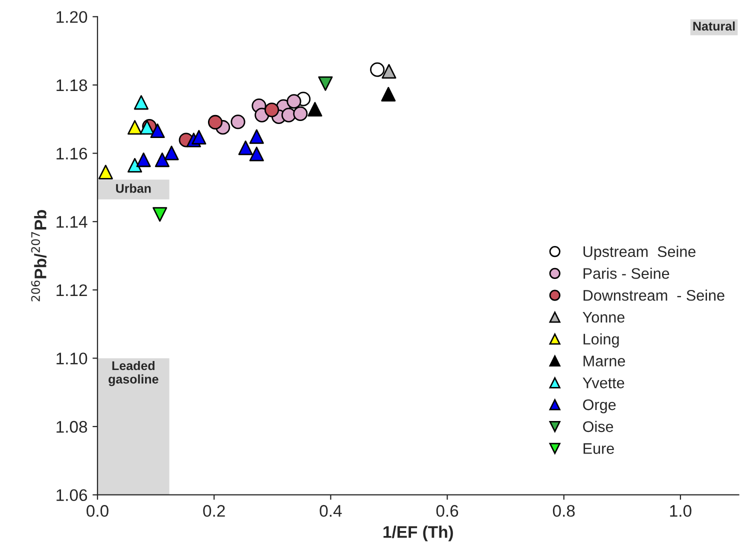 The width and height of the screenshot is (750, 556). Describe the element at coordinates (563, 511) in the screenshot. I see `x-tick-label: 0.8` at that location.